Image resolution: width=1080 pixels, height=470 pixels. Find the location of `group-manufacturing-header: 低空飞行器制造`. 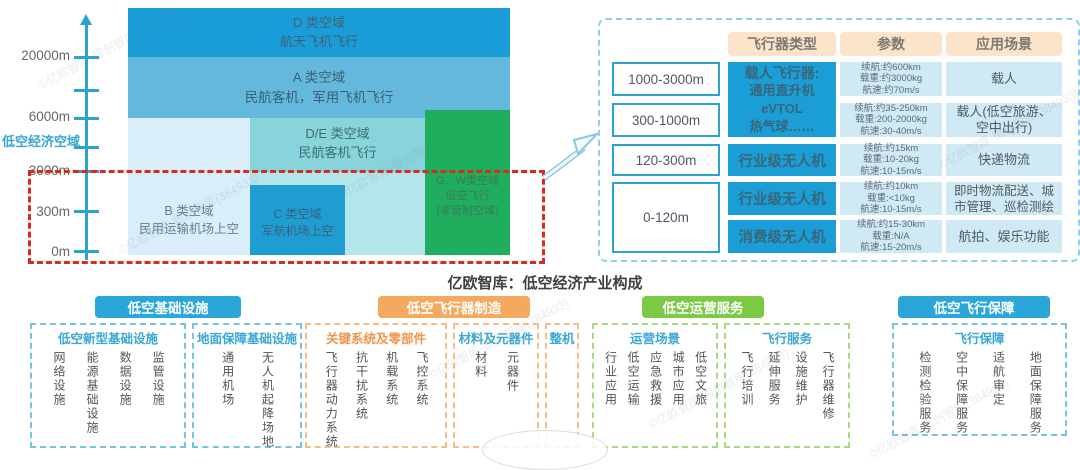

group-manufacturing-header: 低空飞行器制造 is located at coordinates (454, 307).